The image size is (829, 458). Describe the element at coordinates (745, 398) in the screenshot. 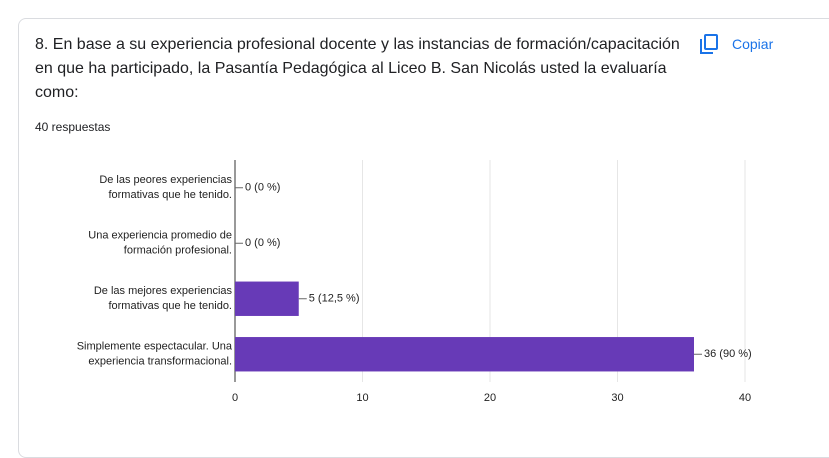

I see `x-tick-label: 40` at that location.